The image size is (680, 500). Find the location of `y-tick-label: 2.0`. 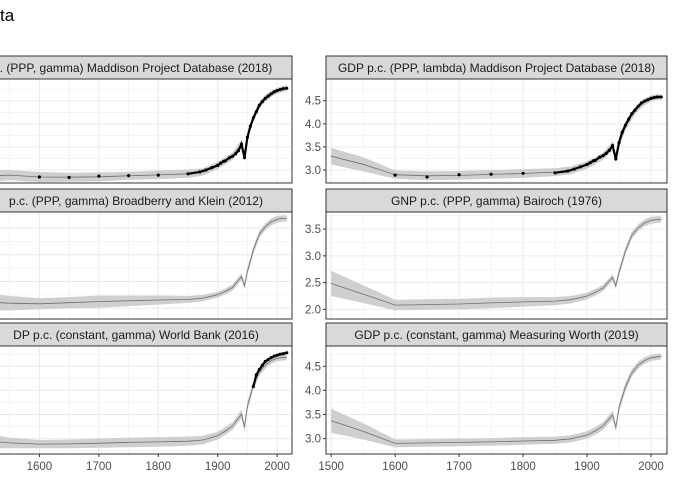

y-tick-label: 2.0 is located at coordinates (313, 310).